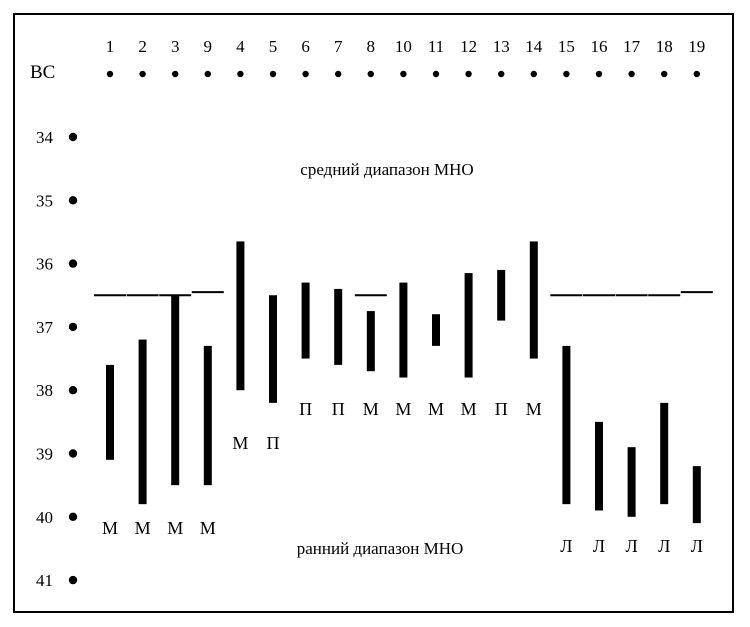 This screenshot has height=627, width=750. I want to click on column-18: 18 Л, so click(664, 296).